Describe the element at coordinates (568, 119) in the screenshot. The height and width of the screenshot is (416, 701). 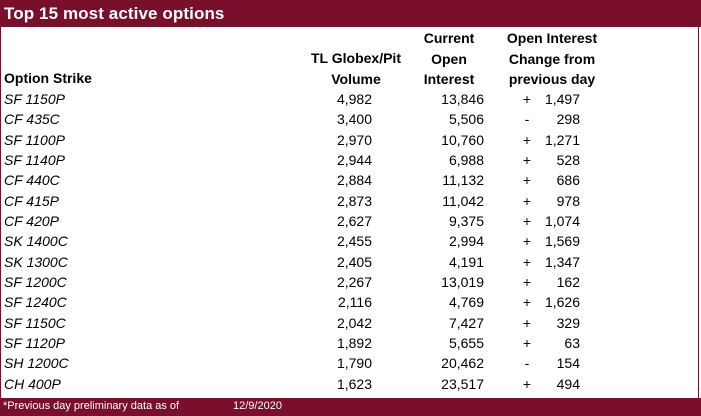
I see `change-value-cell: 298` at that location.